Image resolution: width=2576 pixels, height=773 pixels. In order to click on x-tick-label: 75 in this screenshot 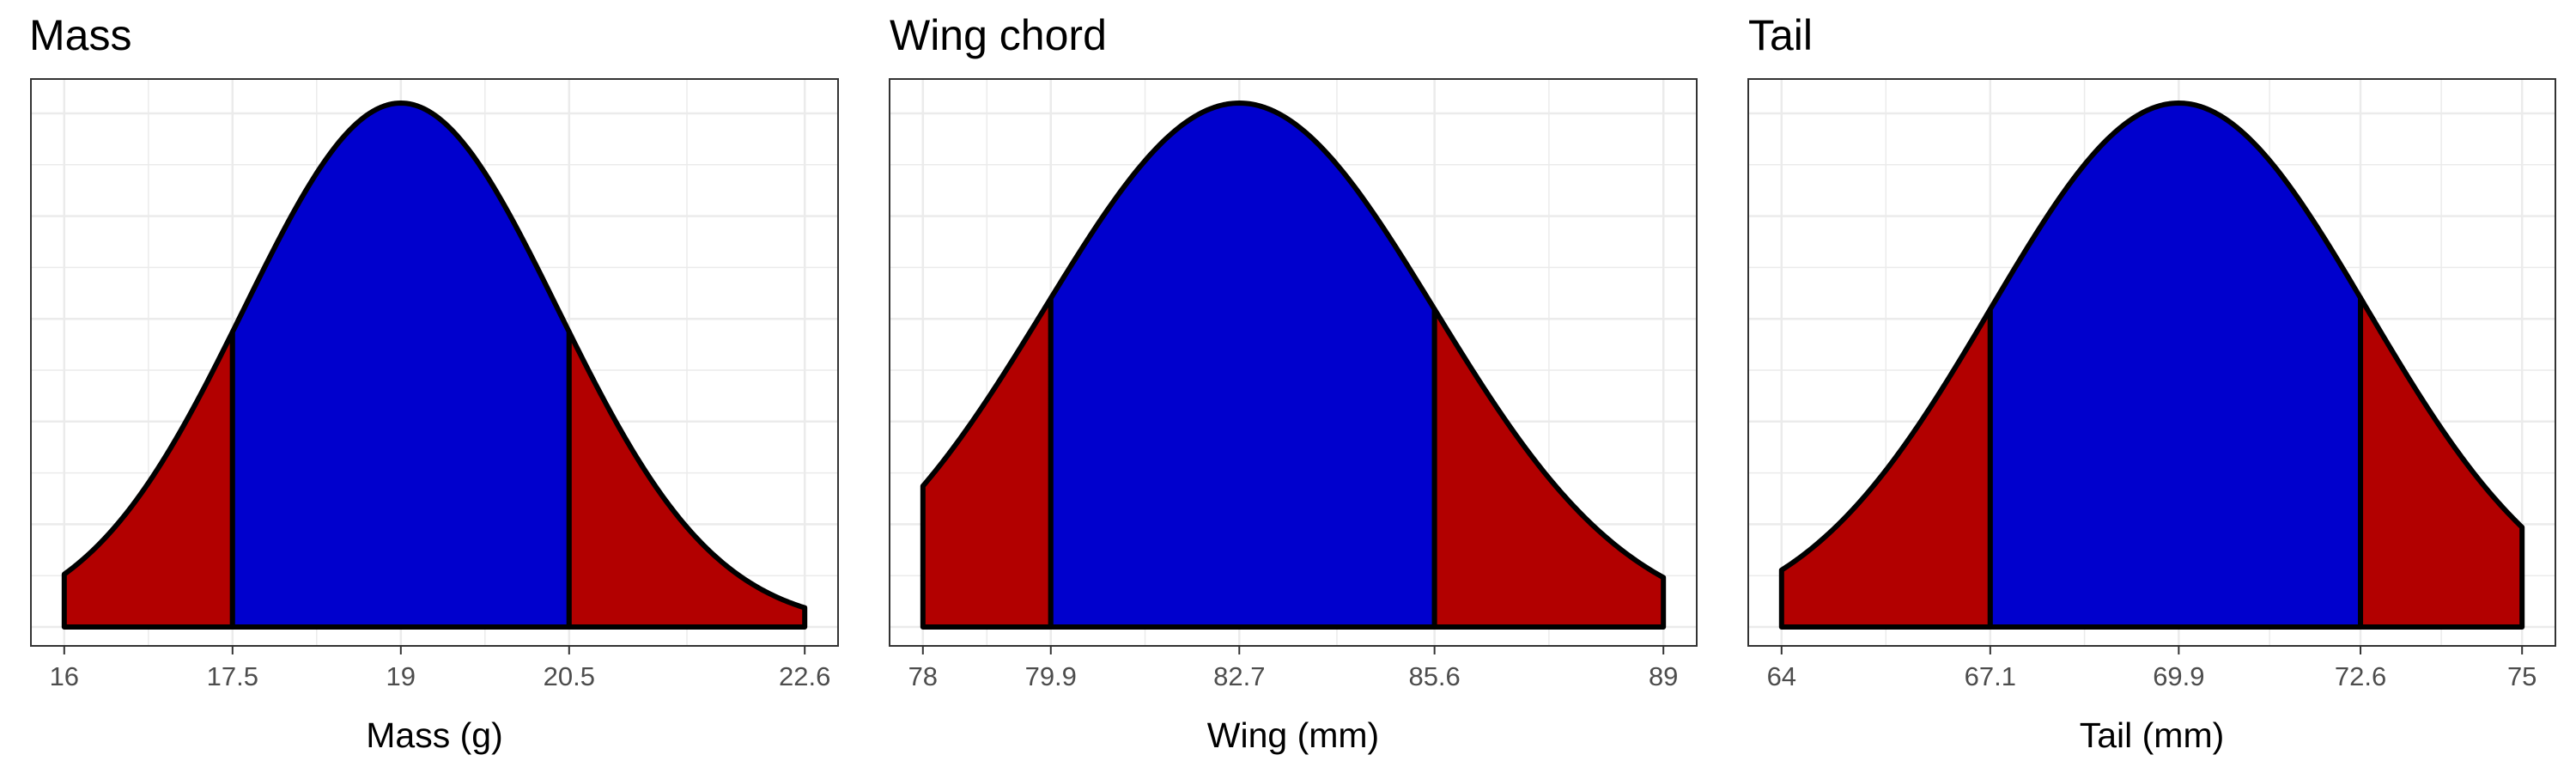, I will do `click(2522, 676)`.